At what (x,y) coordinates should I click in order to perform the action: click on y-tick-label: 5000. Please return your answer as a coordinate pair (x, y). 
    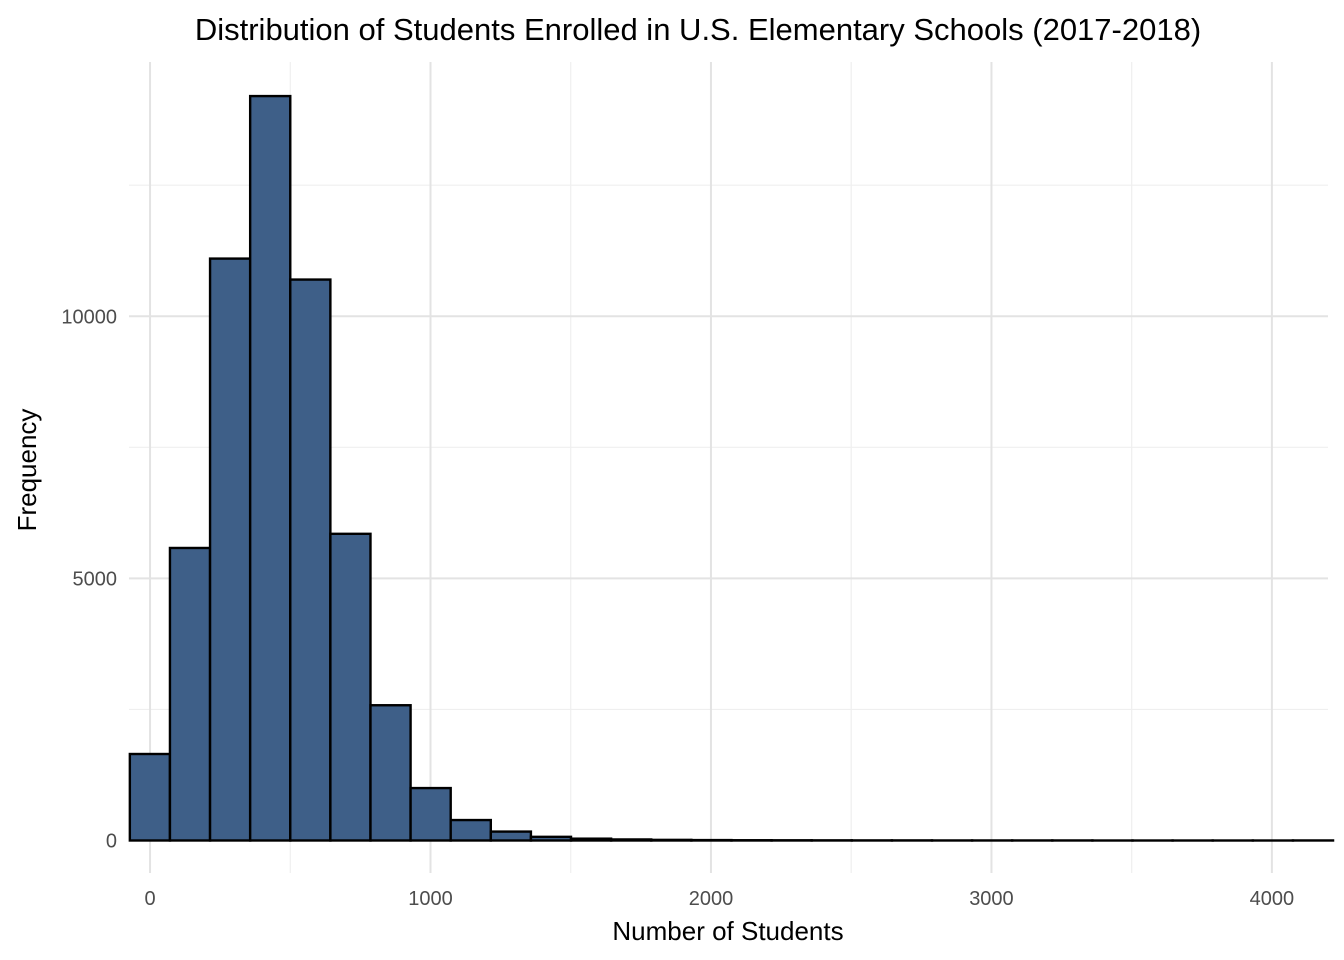
    Looking at the image, I should click on (95, 579).